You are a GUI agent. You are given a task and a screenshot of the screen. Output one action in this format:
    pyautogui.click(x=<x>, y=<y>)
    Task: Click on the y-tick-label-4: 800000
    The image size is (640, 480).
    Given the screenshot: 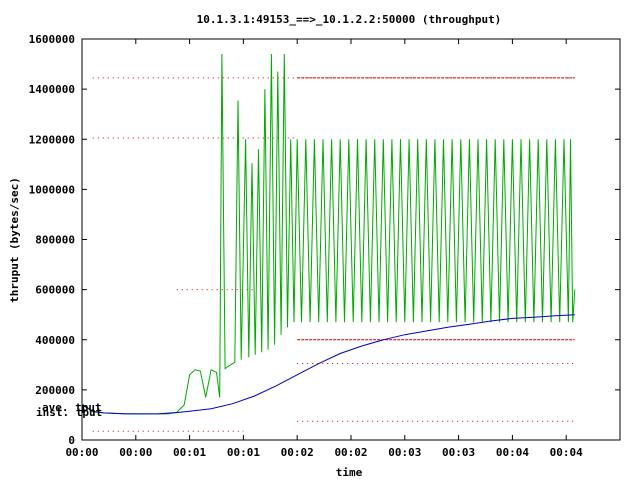 What is the action you would take?
    pyautogui.click(x=55, y=240)
    